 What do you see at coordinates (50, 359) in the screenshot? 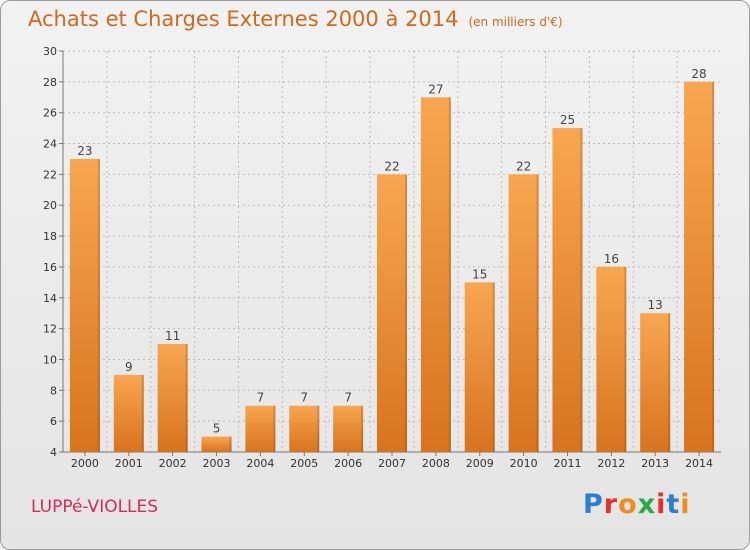
I see `y-tick-label: 10` at bounding box center [50, 359].